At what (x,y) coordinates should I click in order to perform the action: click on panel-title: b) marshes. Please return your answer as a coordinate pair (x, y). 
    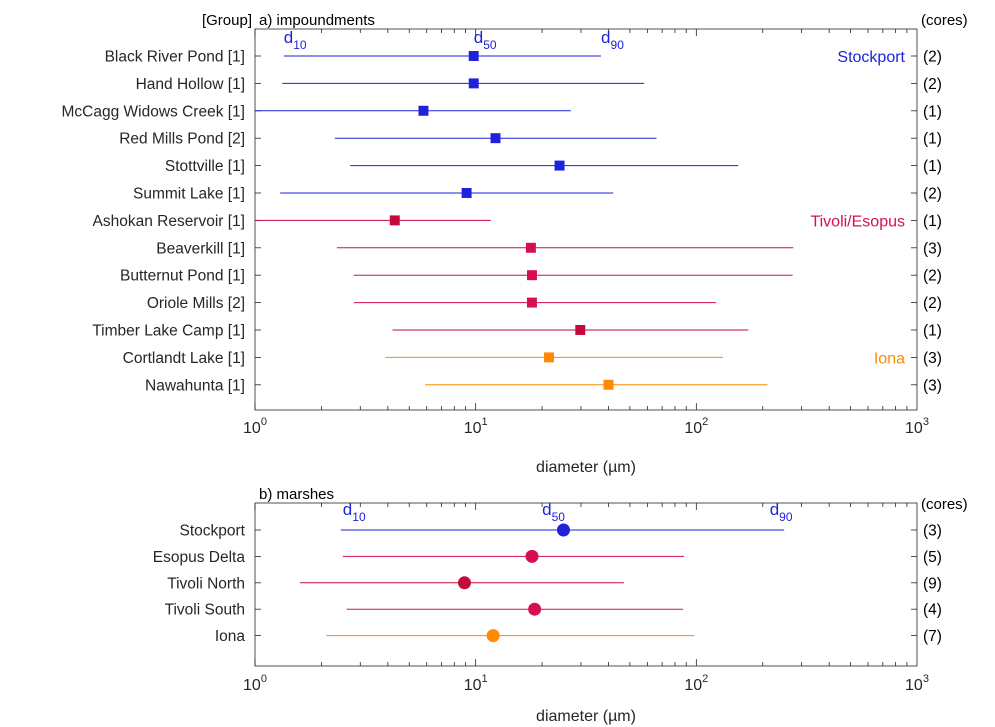
    Looking at the image, I should click on (296, 494).